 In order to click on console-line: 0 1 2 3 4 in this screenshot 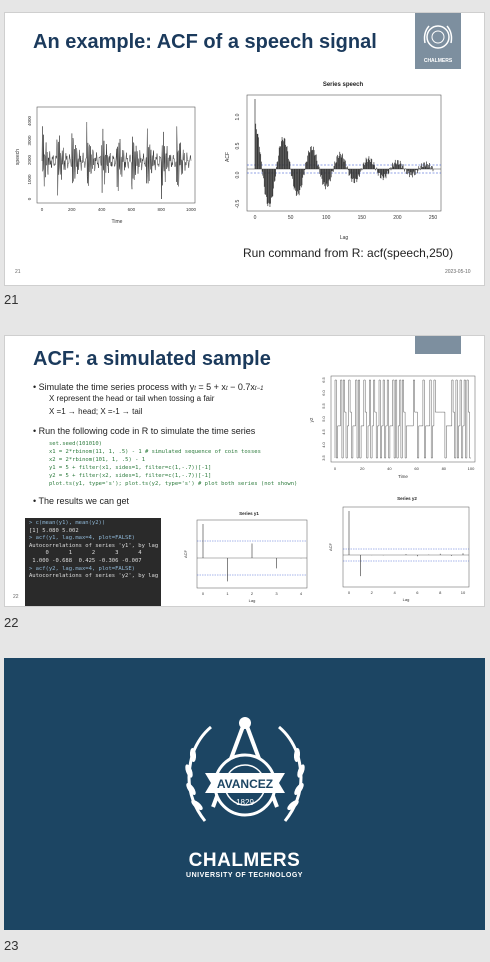, I will do `click(85, 553)`.